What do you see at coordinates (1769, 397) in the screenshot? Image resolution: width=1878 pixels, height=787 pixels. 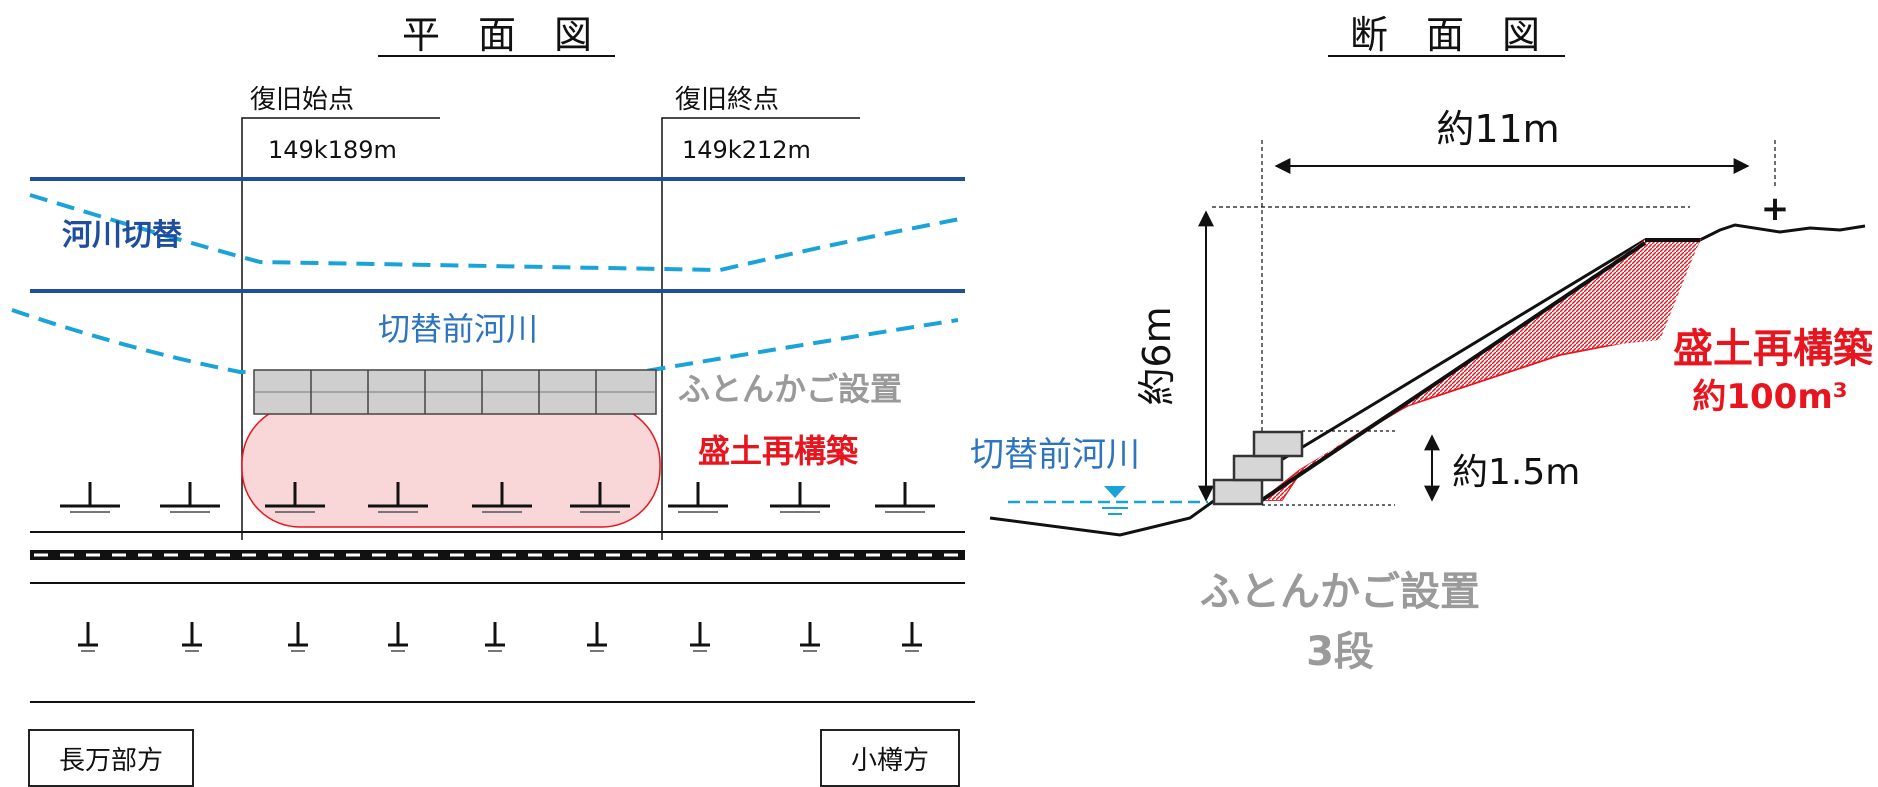 I see `section-volume-label: 約100m³` at bounding box center [1769, 397].